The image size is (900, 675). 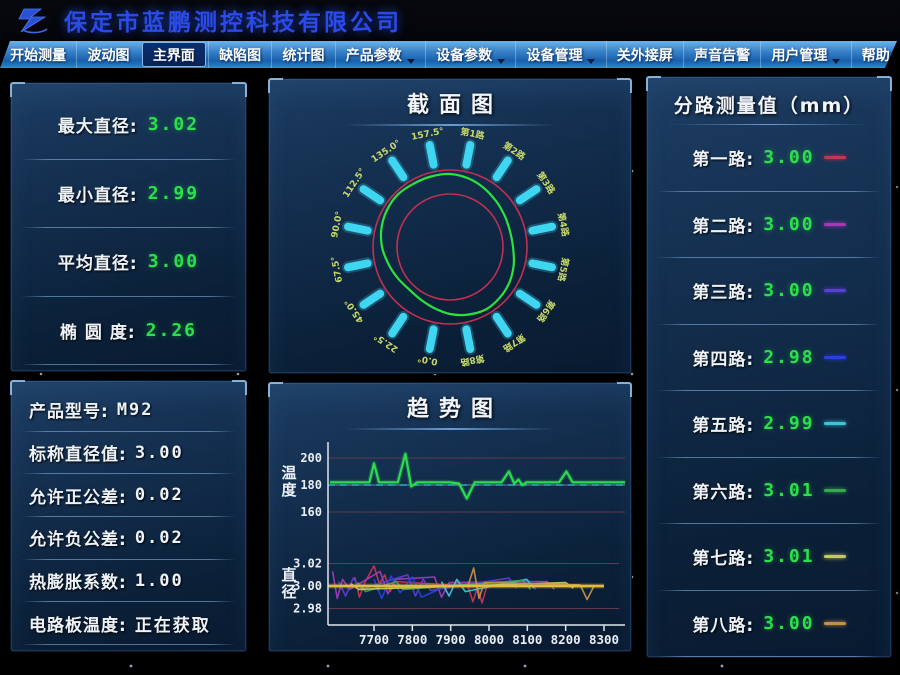 I want to click on prow-nominal-diameter: 标称直径值: 3.00, so click(x=128, y=453).